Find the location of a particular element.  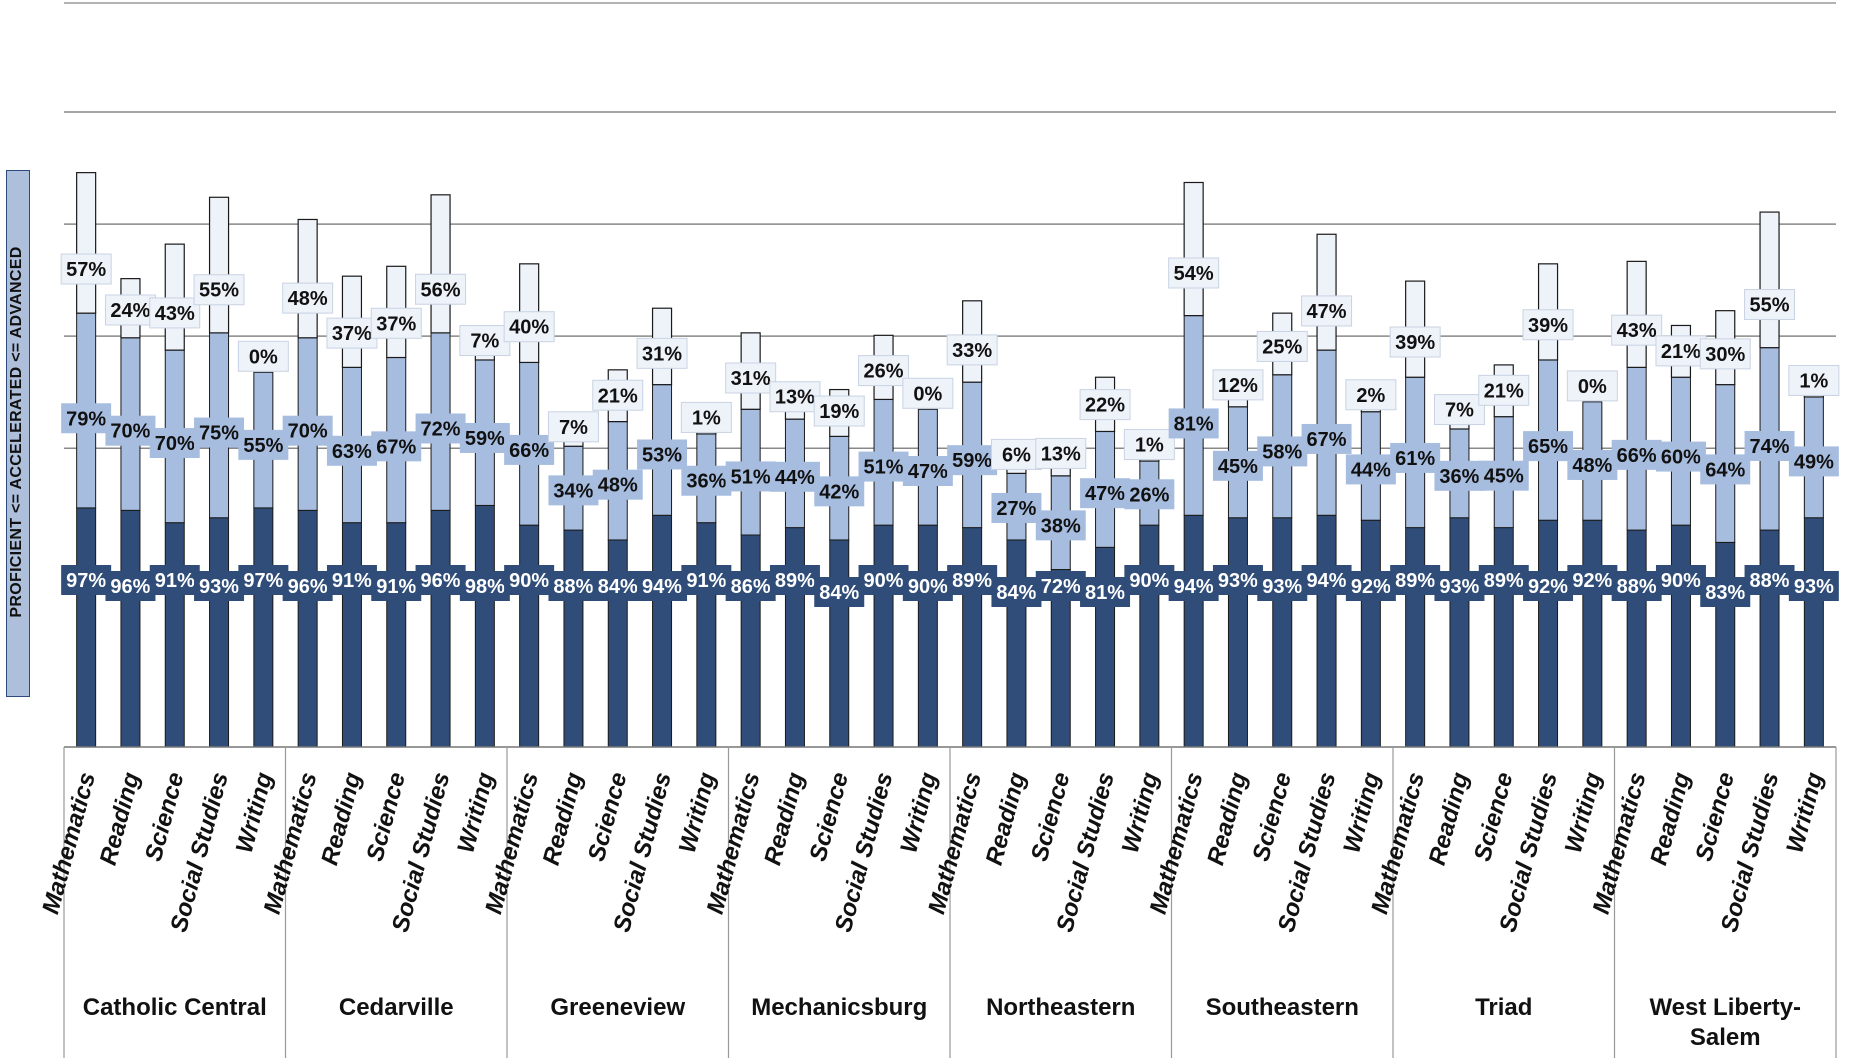

label-advanced: 56% is located at coordinates (441, 290).